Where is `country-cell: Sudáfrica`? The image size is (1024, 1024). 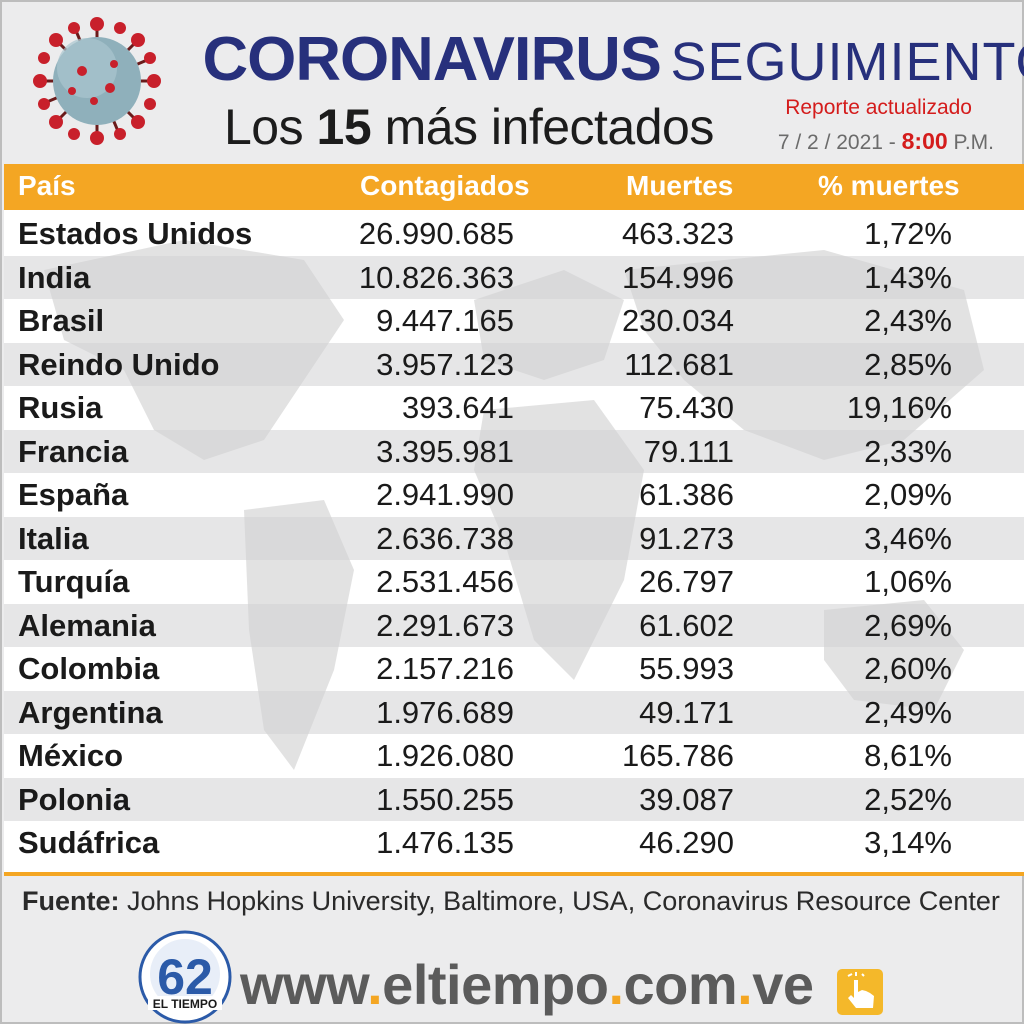
country-cell: Sudáfrica is located at coordinates (89, 842).